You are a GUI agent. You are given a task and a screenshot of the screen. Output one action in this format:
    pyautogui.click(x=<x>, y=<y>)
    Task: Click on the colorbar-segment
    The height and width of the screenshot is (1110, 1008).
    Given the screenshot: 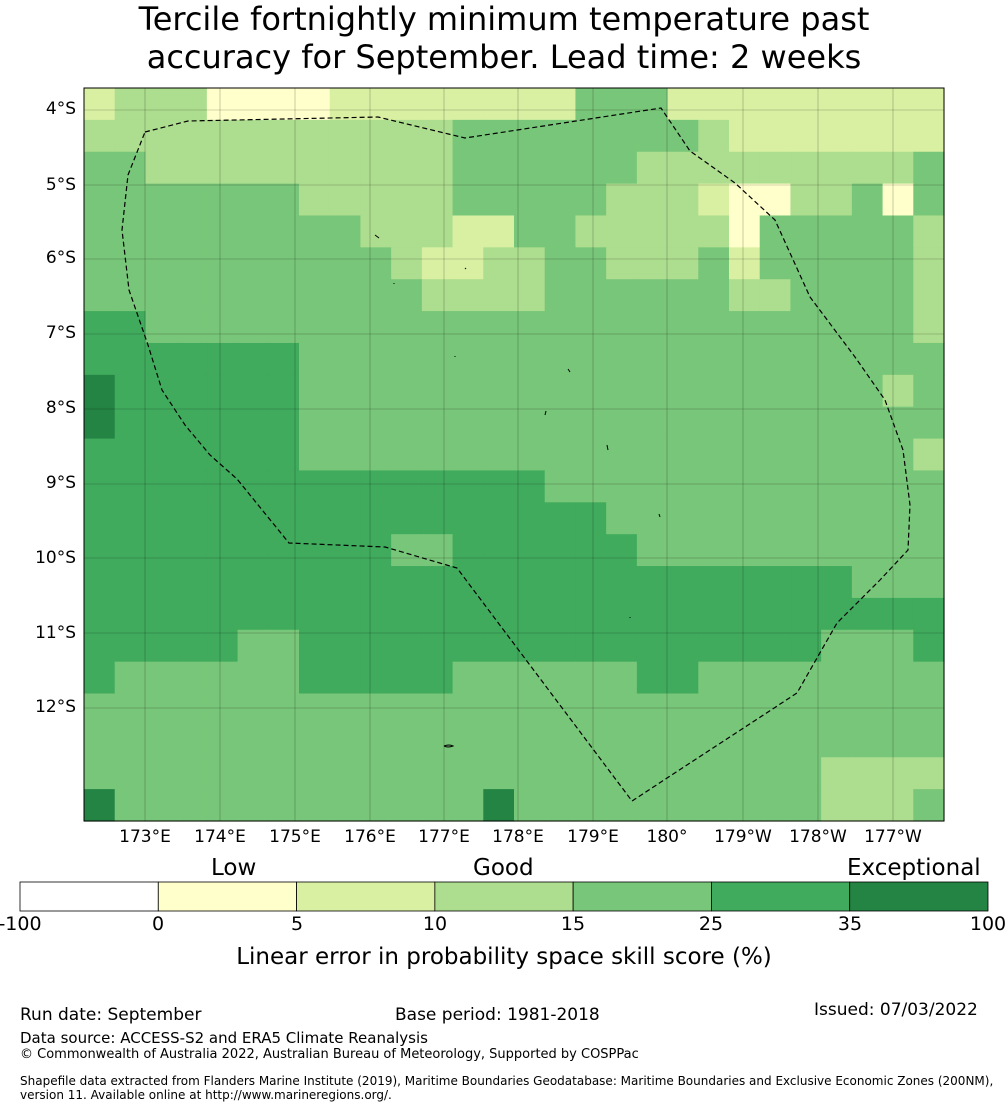 What is the action you would take?
    pyautogui.click(x=781, y=896)
    